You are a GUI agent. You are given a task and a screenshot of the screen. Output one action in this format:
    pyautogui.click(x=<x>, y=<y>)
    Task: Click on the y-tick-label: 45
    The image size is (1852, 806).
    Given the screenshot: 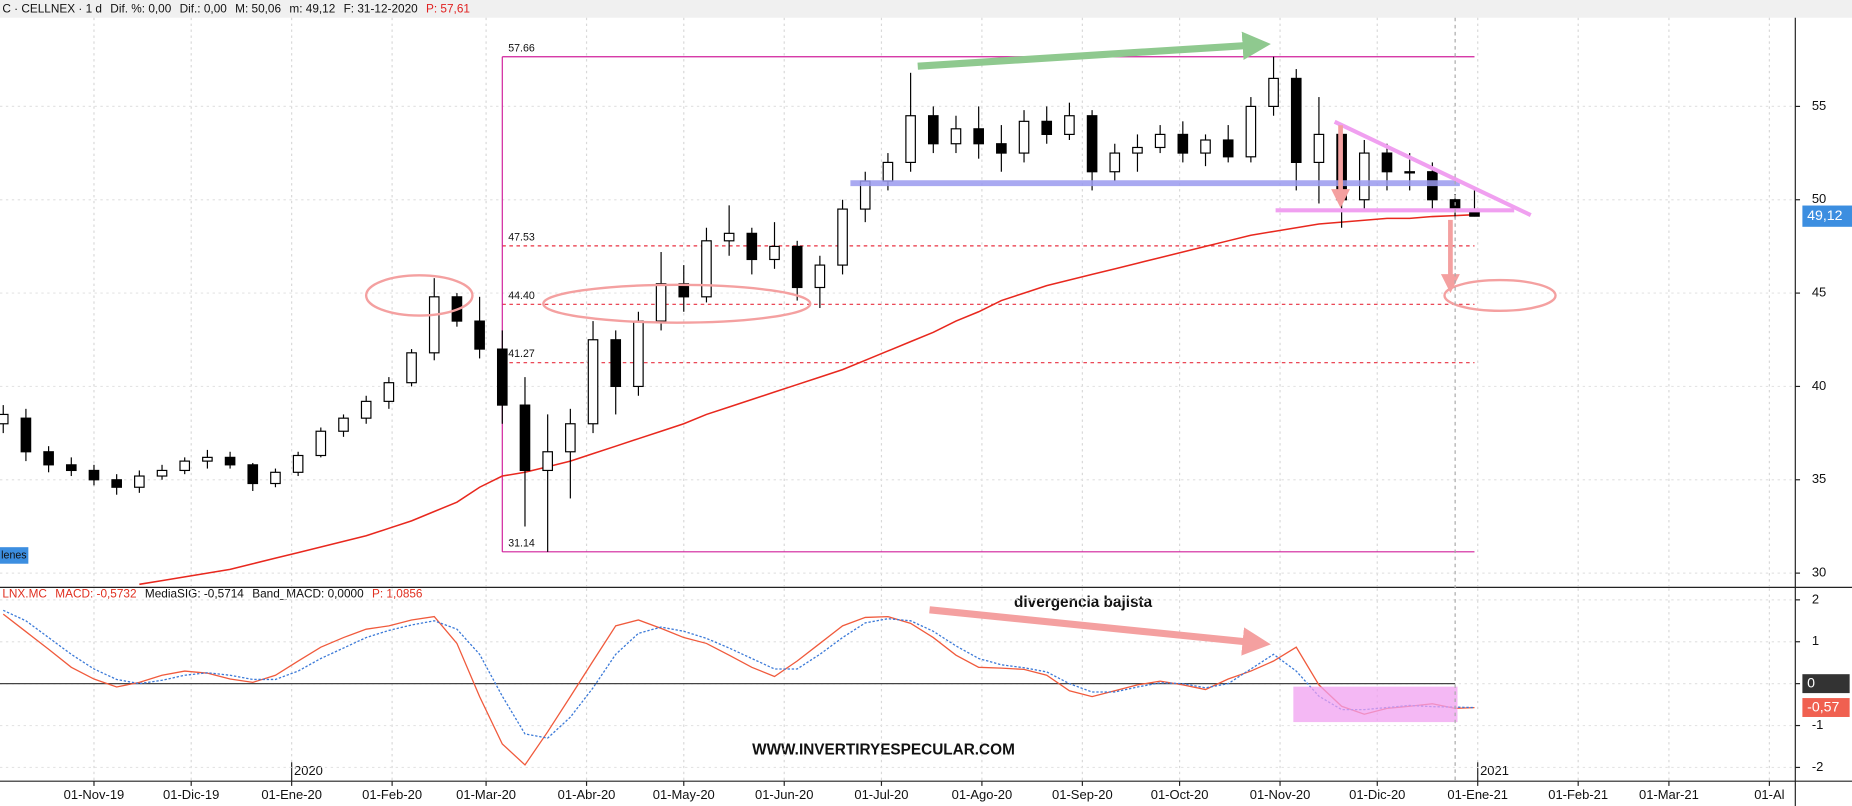 What is the action you would take?
    pyautogui.click(x=1819, y=292)
    